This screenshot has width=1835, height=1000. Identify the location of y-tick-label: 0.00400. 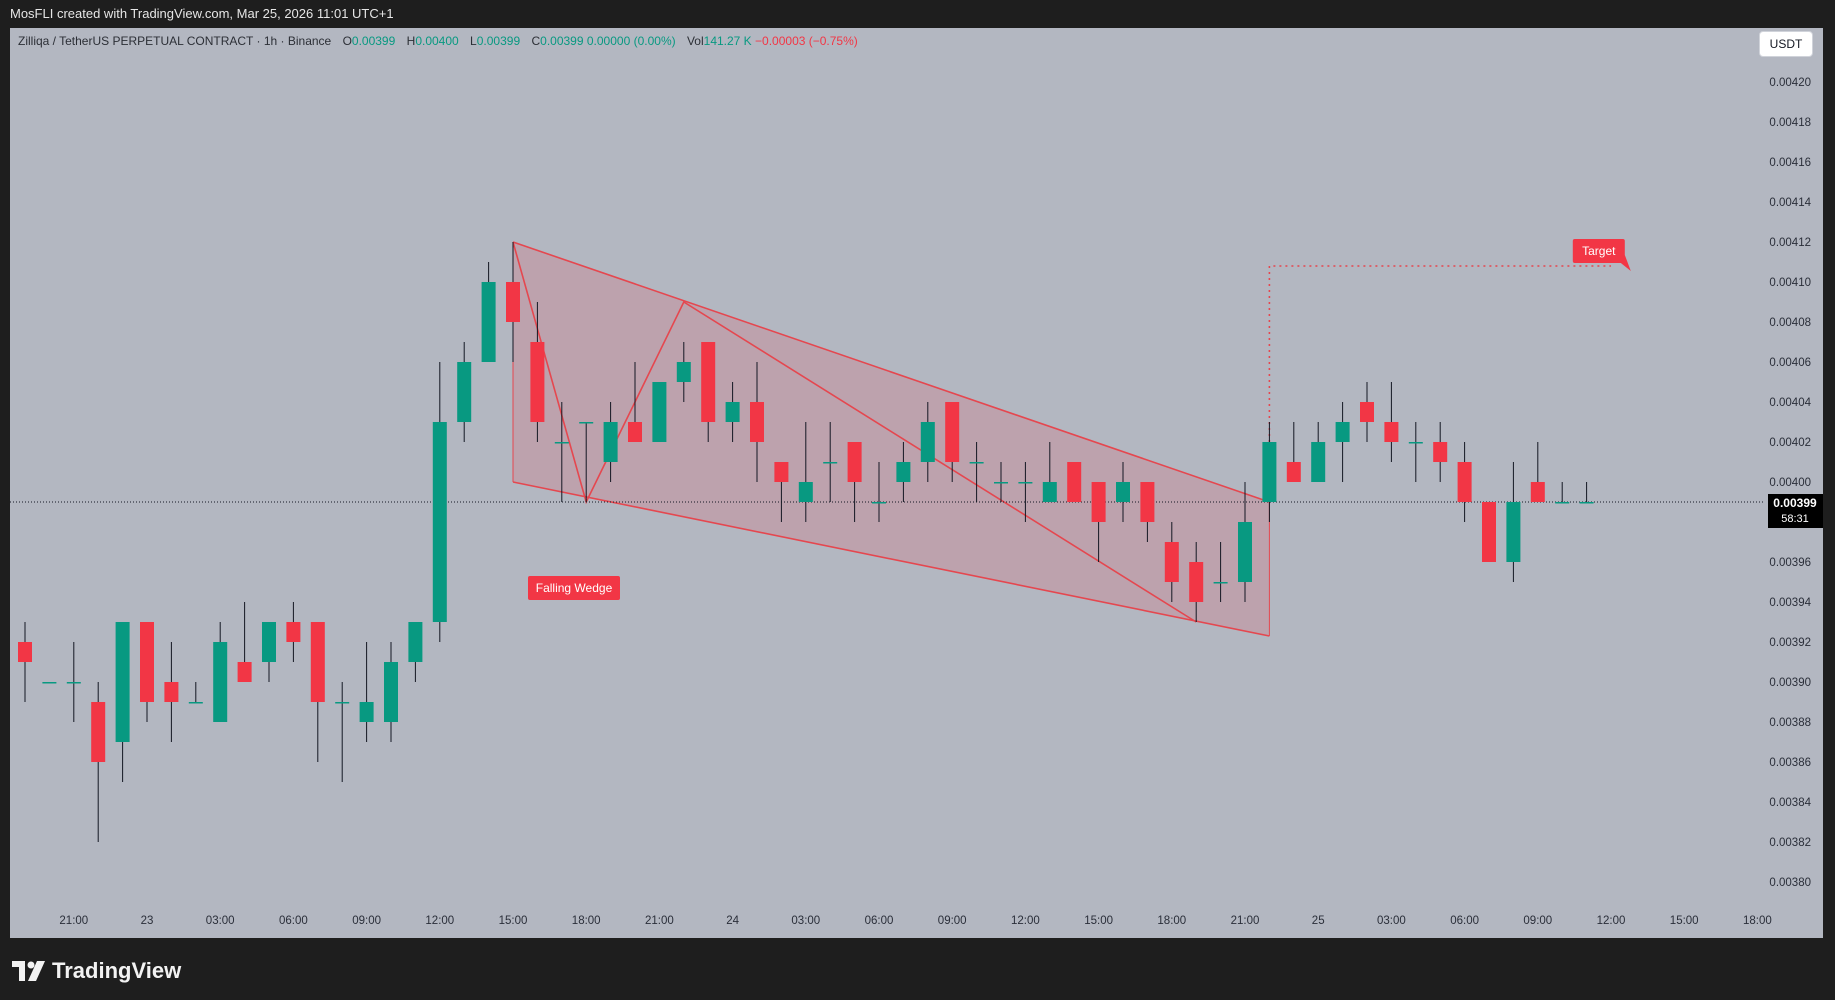
(1790, 483).